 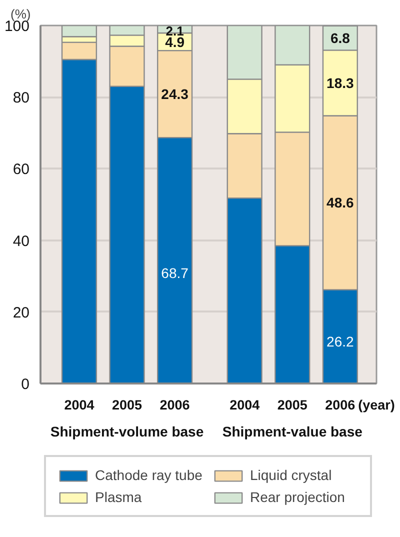 I want to click on data-label: 26.2, so click(x=340, y=341).